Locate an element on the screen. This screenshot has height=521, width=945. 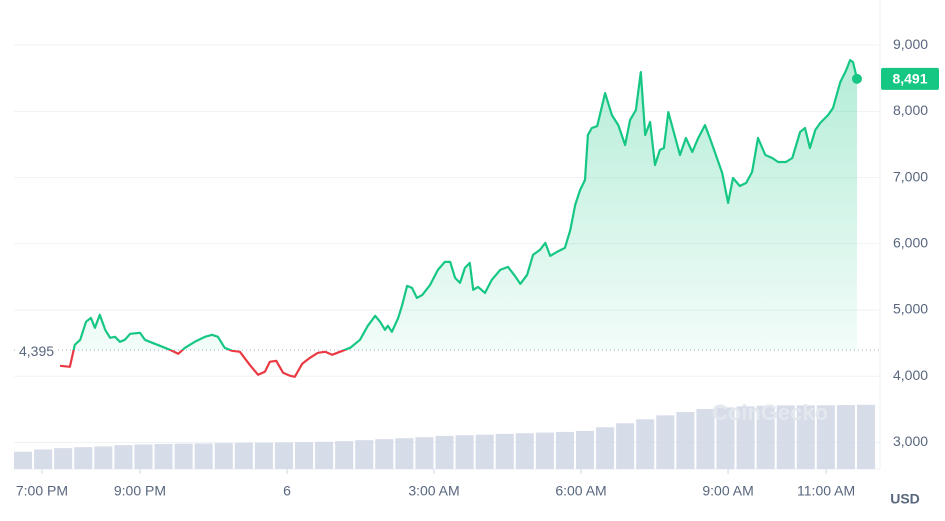
watermark: CoinGecko is located at coordinates (770, 412).